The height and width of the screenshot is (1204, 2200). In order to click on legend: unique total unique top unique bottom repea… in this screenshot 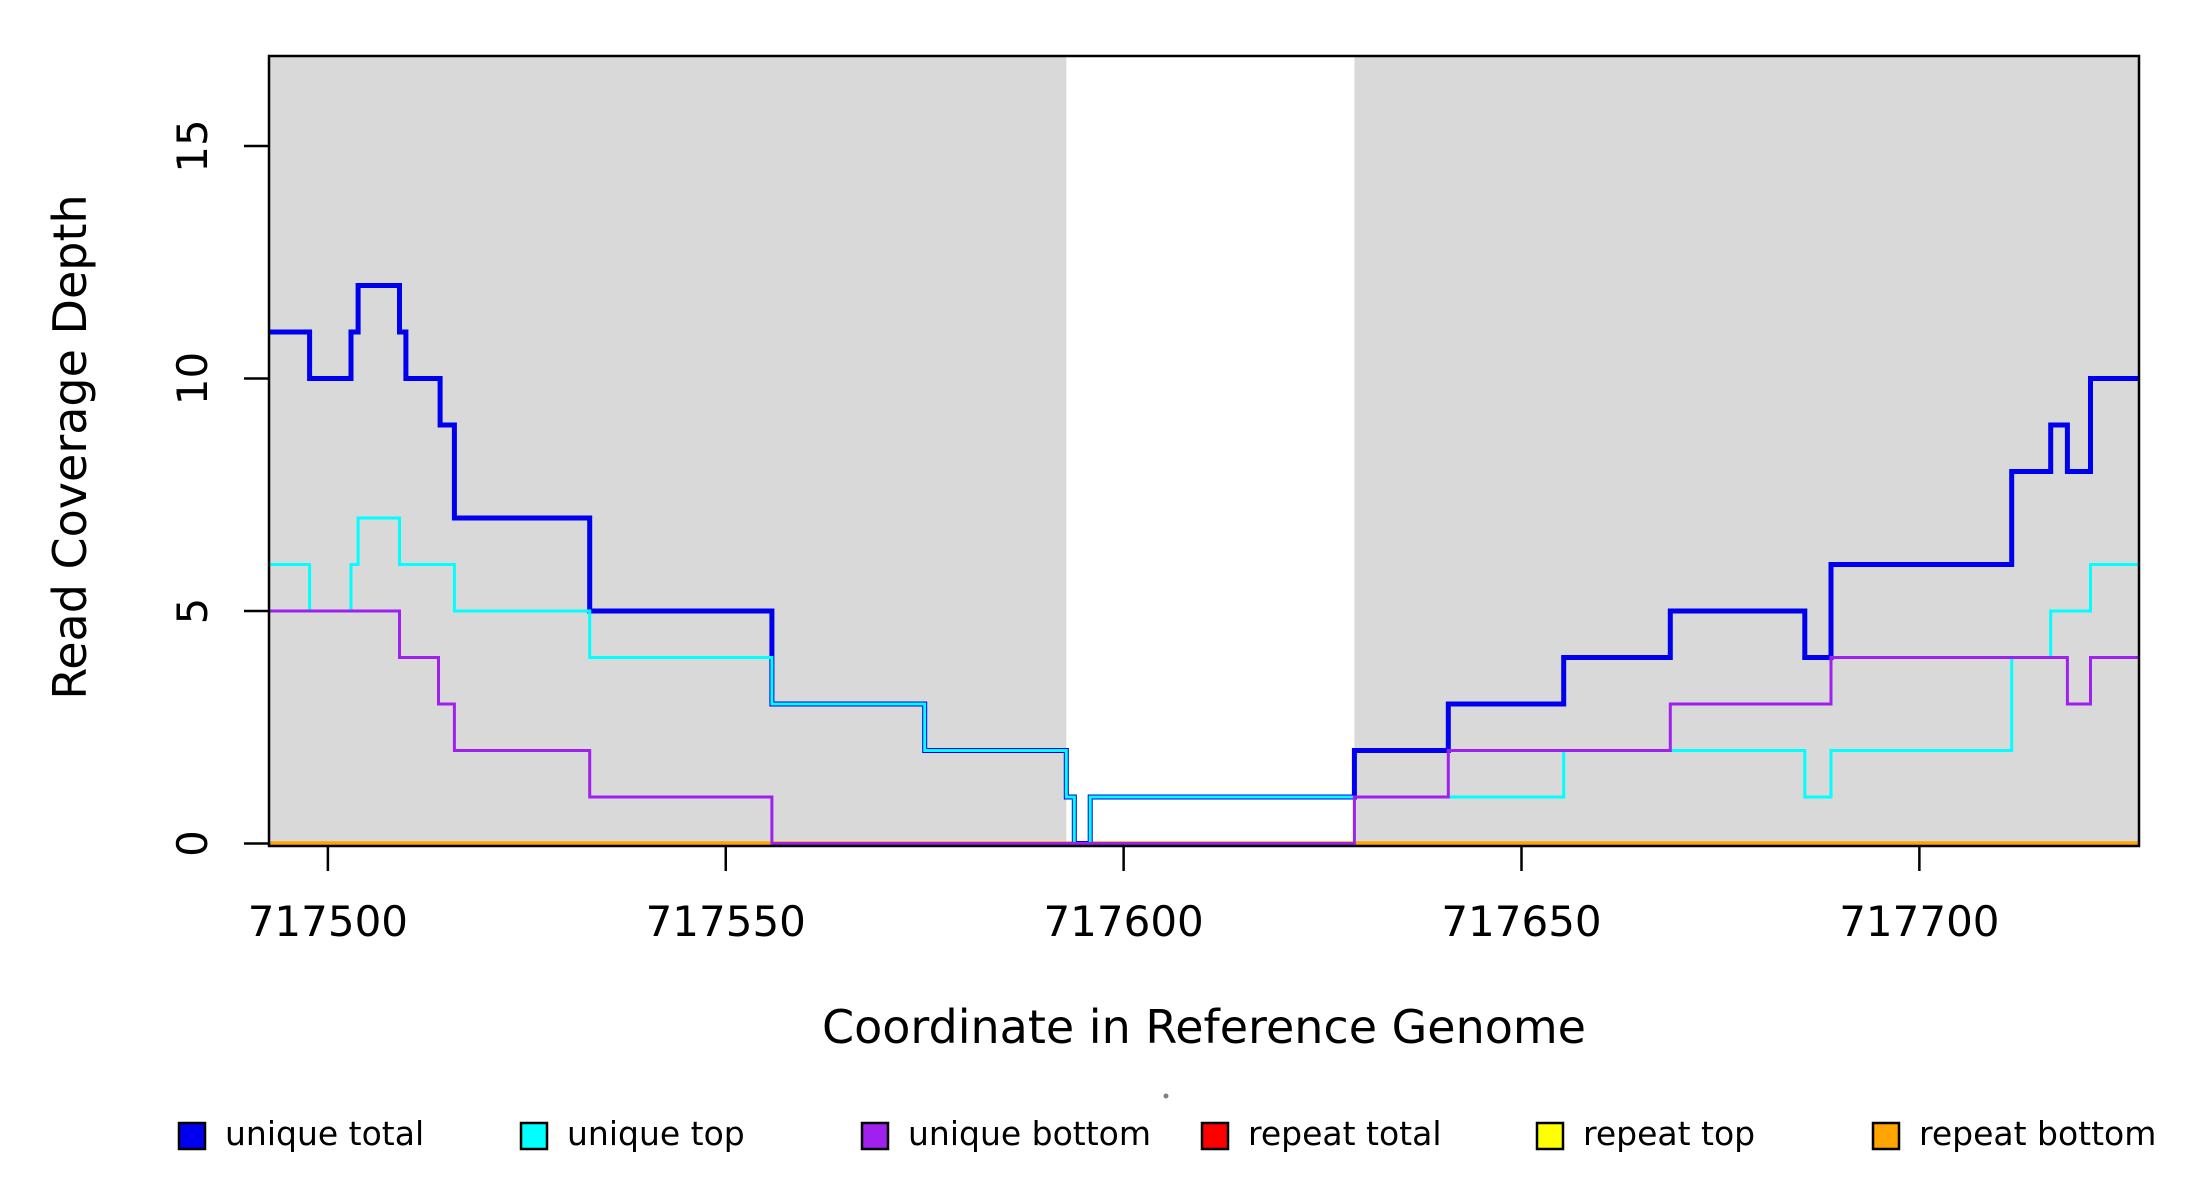, I will do `click(1166, 1133)`.